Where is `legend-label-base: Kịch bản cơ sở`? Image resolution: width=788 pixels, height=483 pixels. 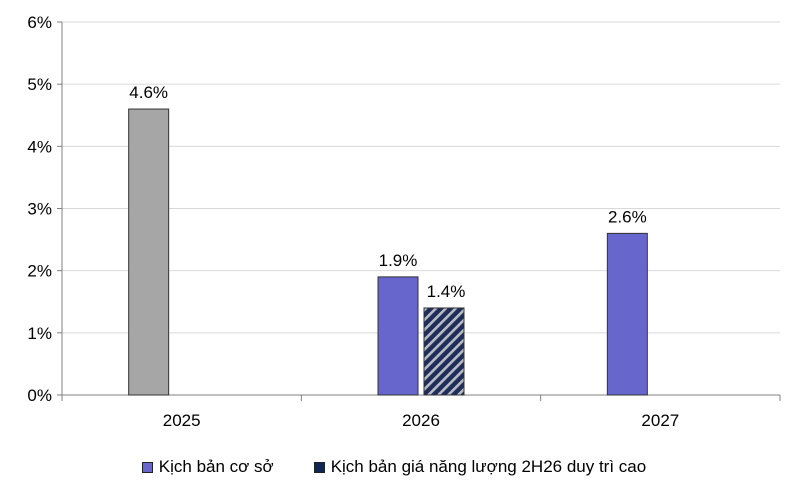 legend-label-base: Kịch bản cơ sở is located at coordinates (216, 466).